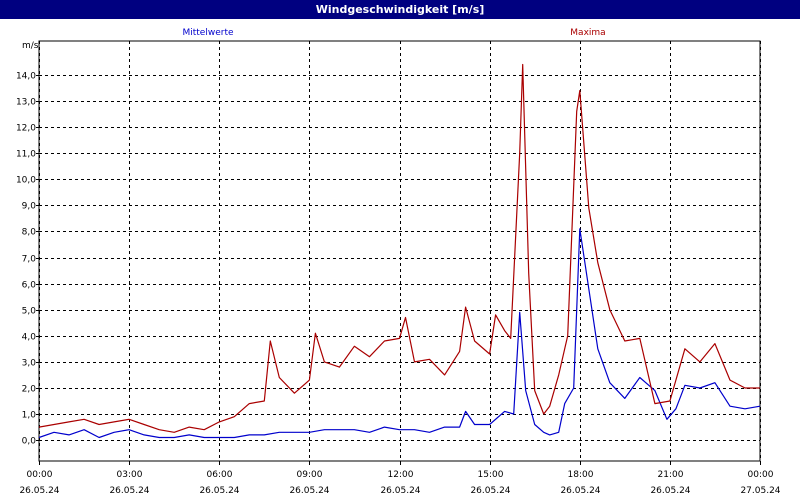  Describe the element at coordinates (220, 475) in the screenshot. I see `x-tick-time-label: 06:00` at that location.